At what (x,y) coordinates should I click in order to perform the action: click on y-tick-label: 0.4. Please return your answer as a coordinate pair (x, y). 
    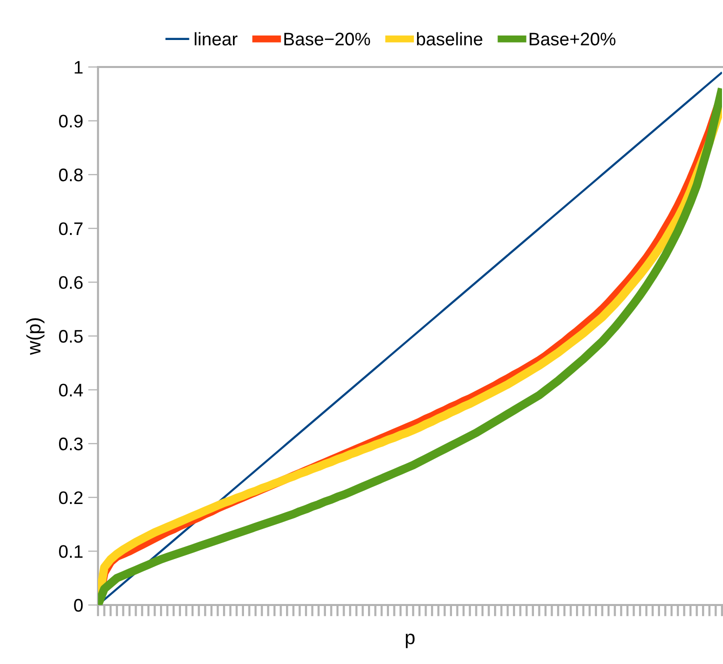
    Looking at the image, I should click on (71, 390).